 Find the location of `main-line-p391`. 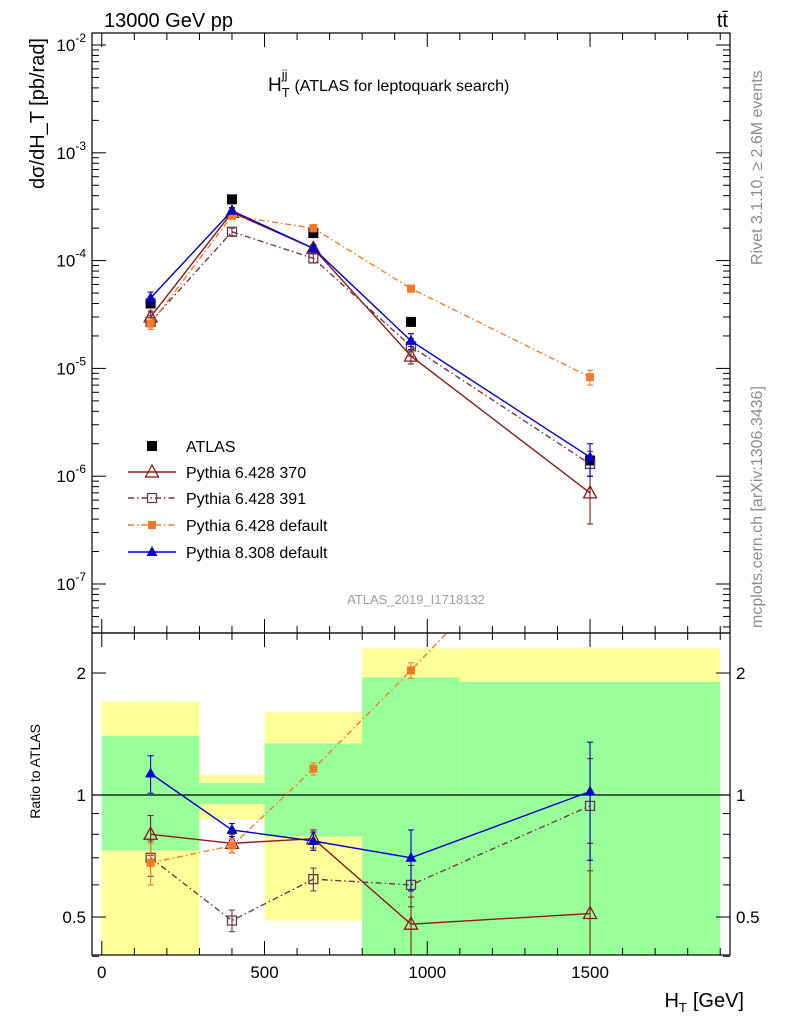

main-line-p391 is located at coordinates (370, 347).